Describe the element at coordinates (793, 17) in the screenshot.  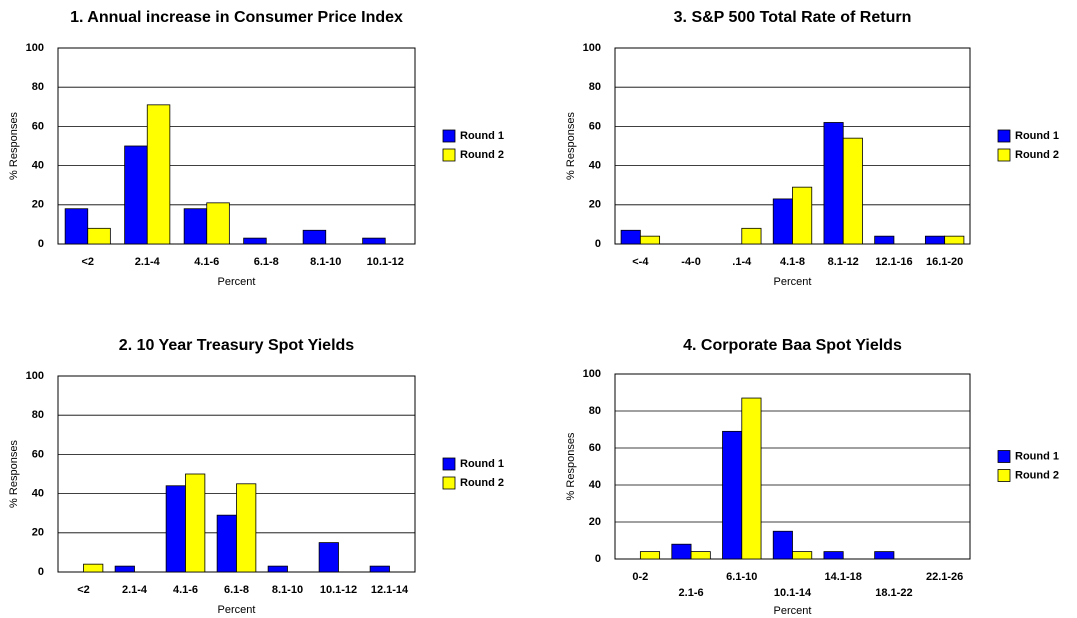
I see `chart-title: 3. S&P 500 Total Rate of Return` at that location.